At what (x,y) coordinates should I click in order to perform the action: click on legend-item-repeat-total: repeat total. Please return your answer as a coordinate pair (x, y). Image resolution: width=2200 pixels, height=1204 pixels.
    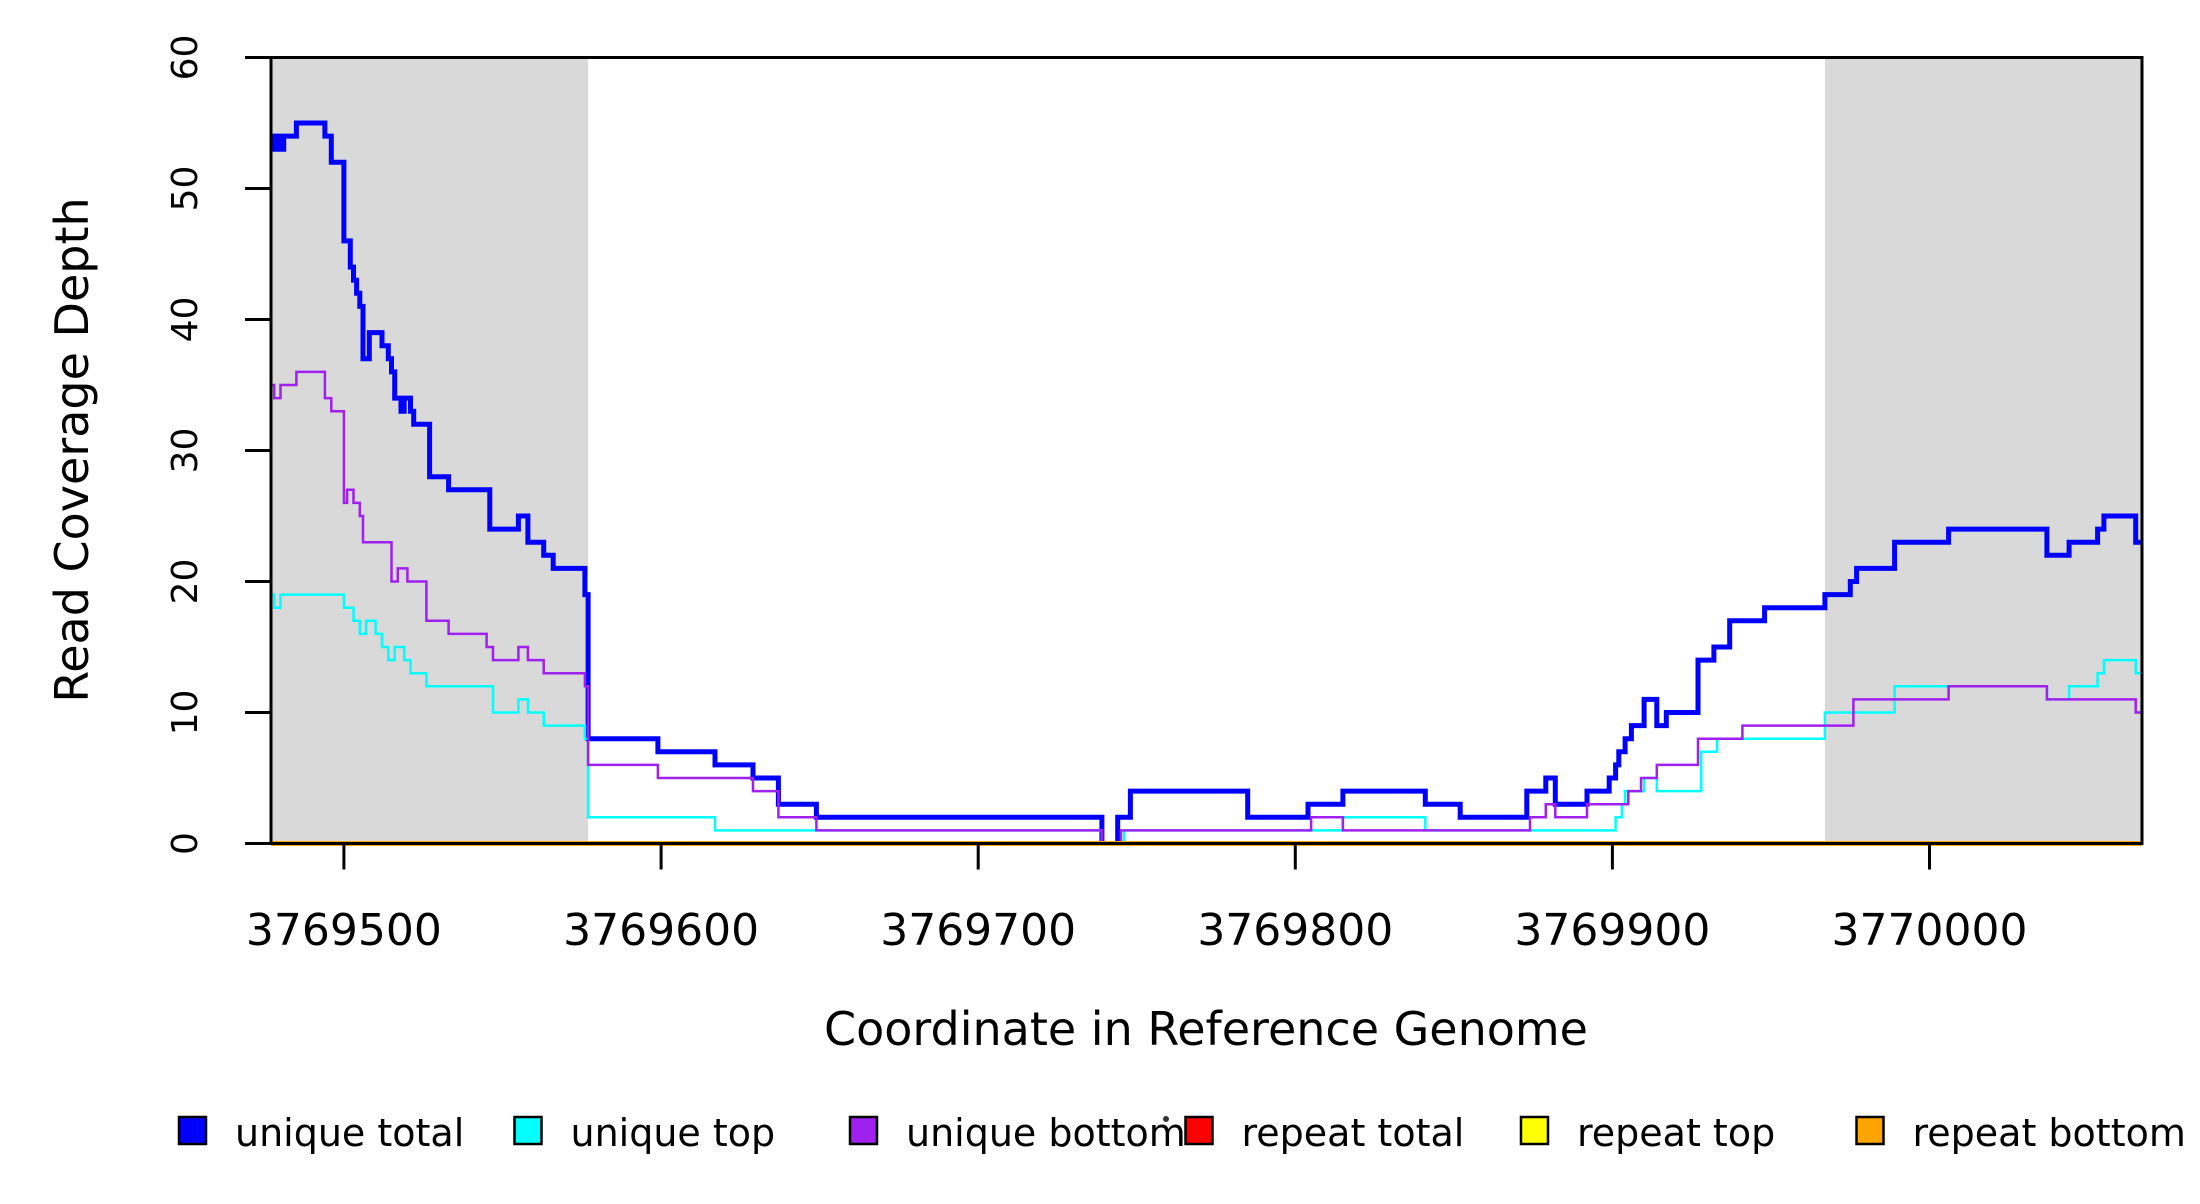
    Looking at the image, I should click on (1324, 1133).